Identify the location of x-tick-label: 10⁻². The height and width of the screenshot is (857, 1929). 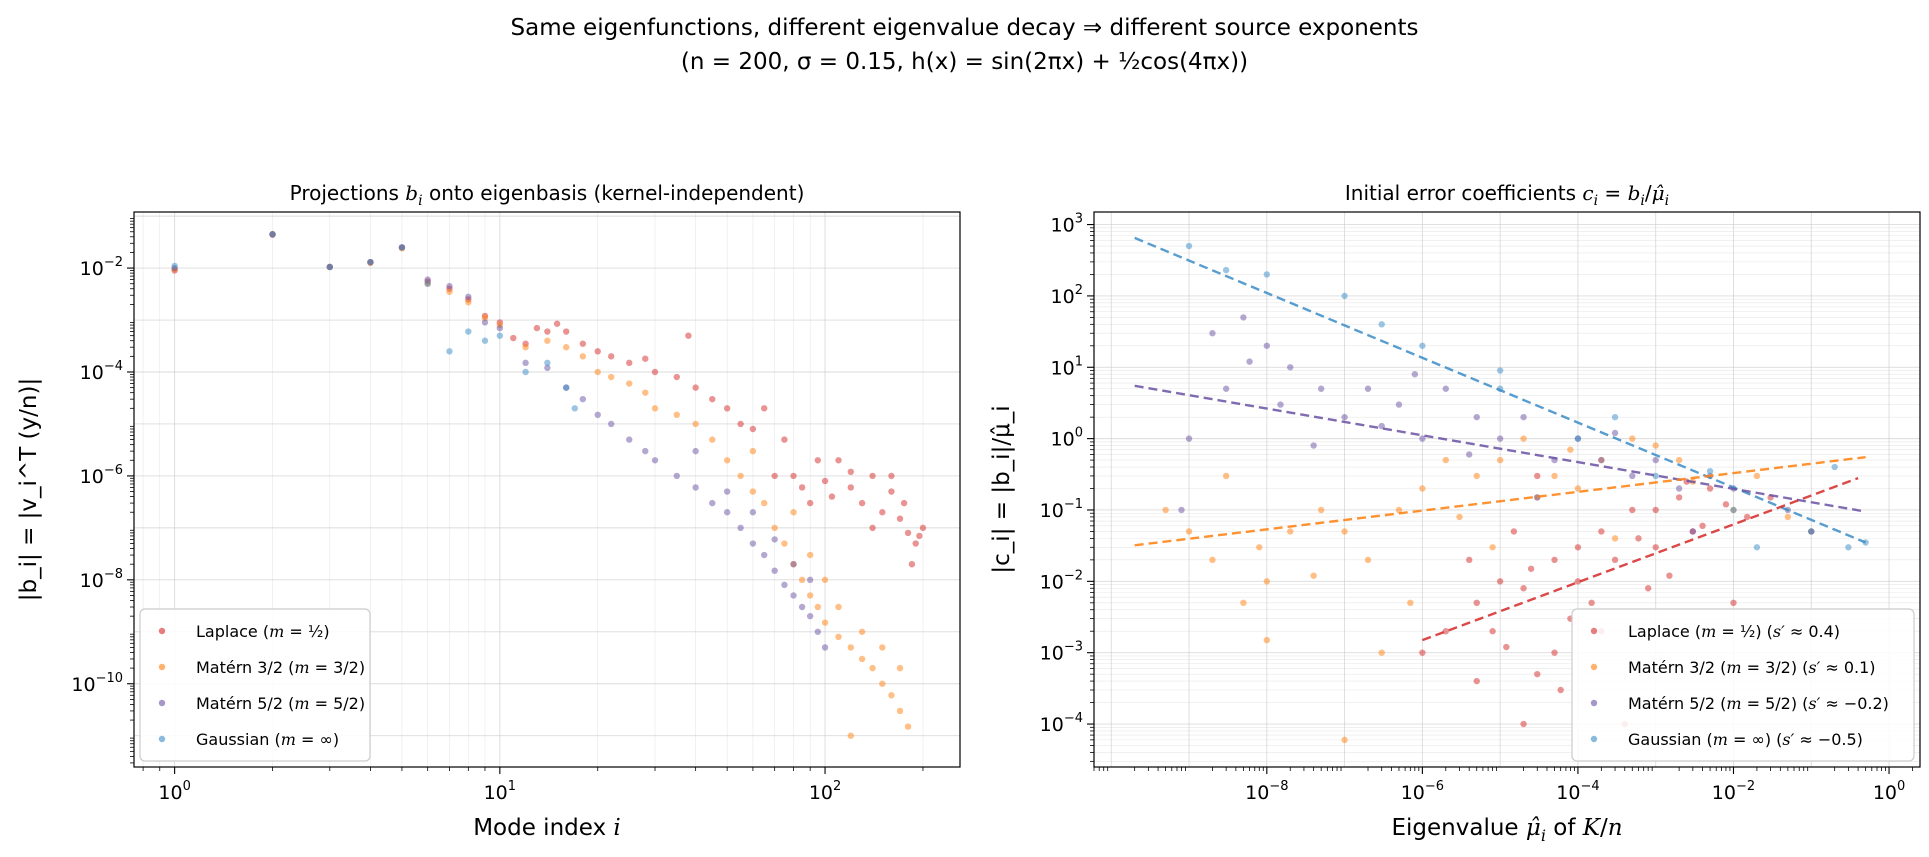
(1733, 791).